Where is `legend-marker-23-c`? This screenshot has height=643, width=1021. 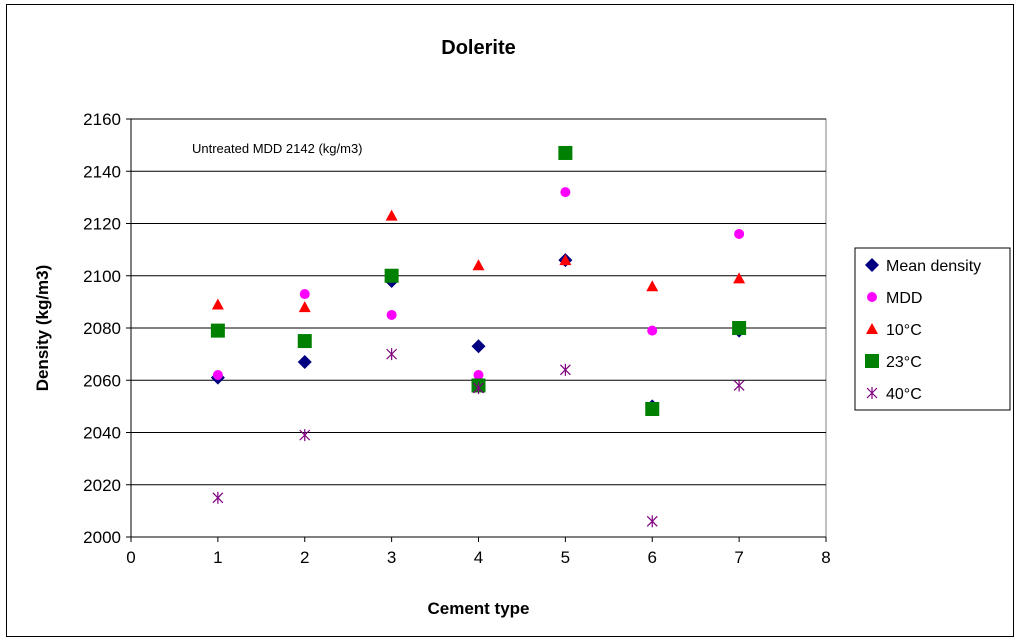 legend-marker-23-c is located at coordinates (872, 361).